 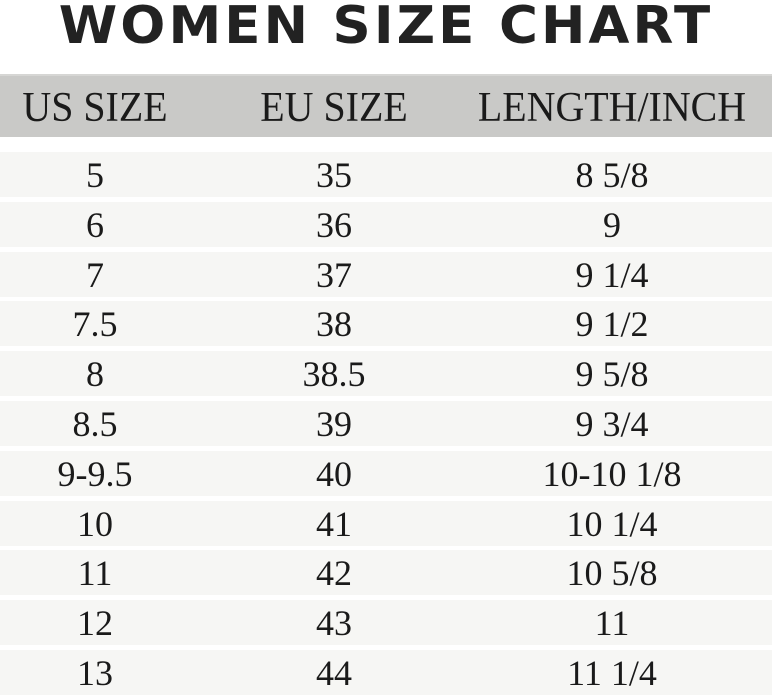 I want to click on cell-eu-size: 37, so click(x=334, y=274).